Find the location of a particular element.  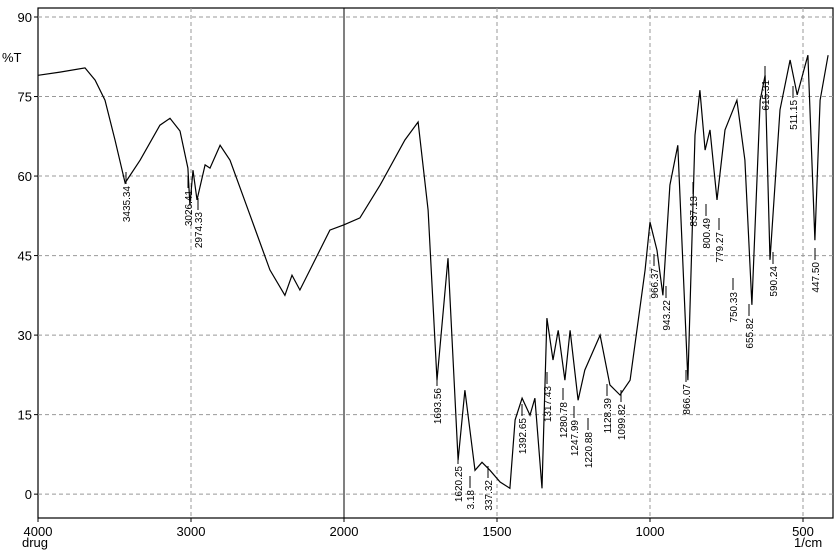

peak-label: 1317.43 is located at coordinates (548, 404).